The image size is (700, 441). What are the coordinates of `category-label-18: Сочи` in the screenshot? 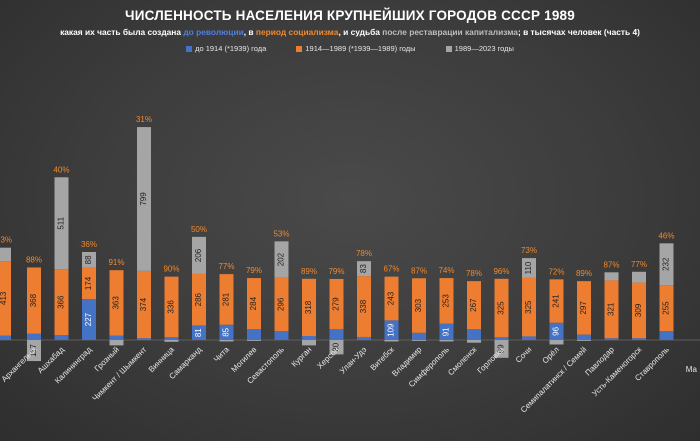 It's located at (524, 355).